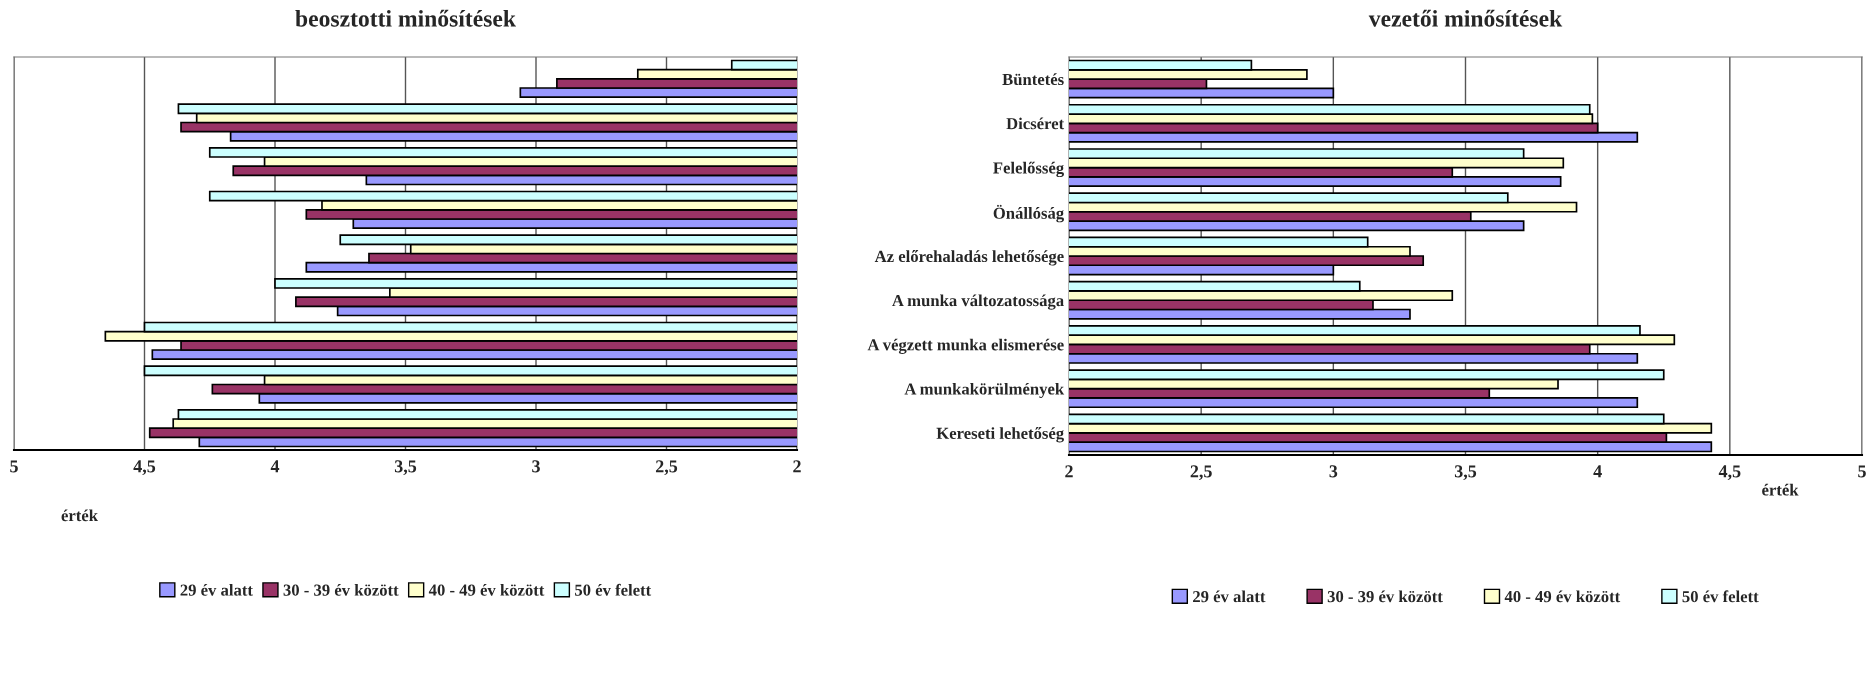 The height and width of the screenshot is (690, 1867). I want to click on chart-title: beosztotti minősítések, so click(405, 18).